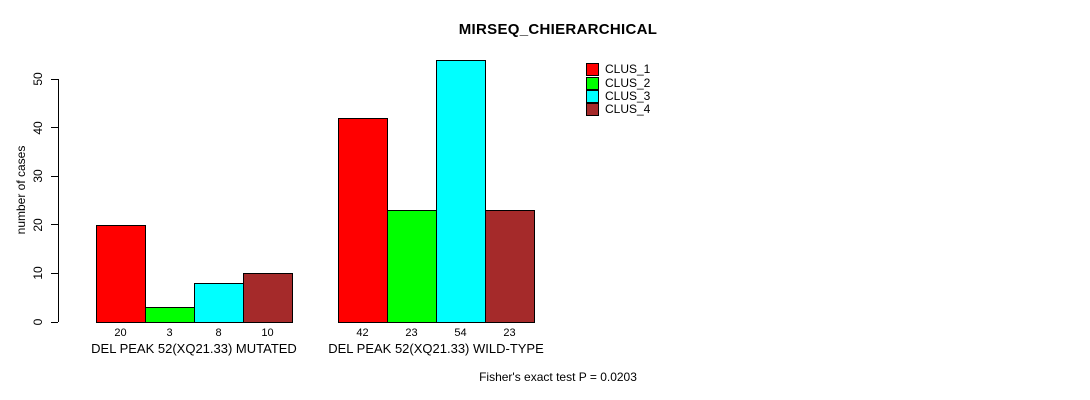 The width and height of the screenshot is (1090, 400). What do you see at coordinates (218, 333) in the screenshot?
I see `bar-value-label: 8` at bounding box center [218, 333].